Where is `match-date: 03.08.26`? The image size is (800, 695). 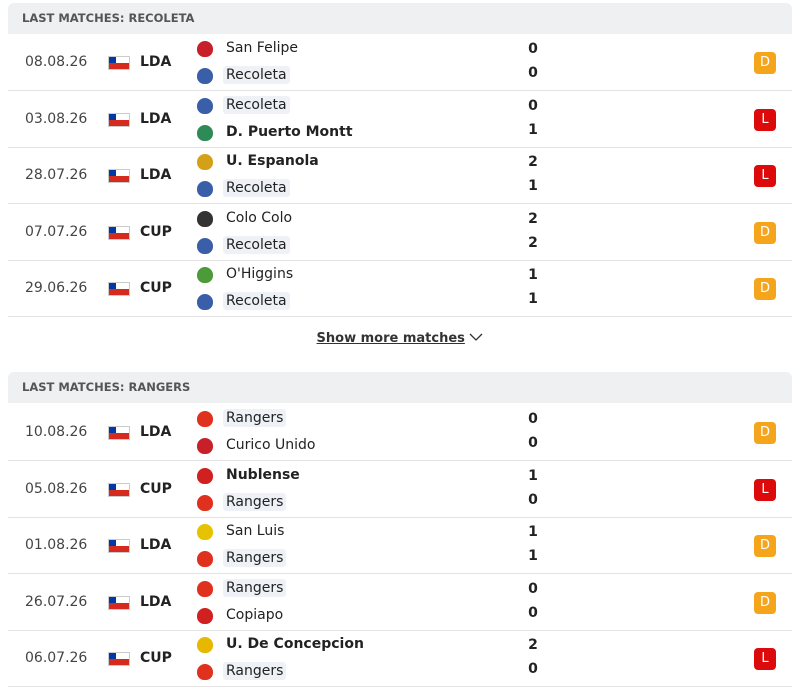
match-date: 03.08.26 is located at coordinates (56, 118).